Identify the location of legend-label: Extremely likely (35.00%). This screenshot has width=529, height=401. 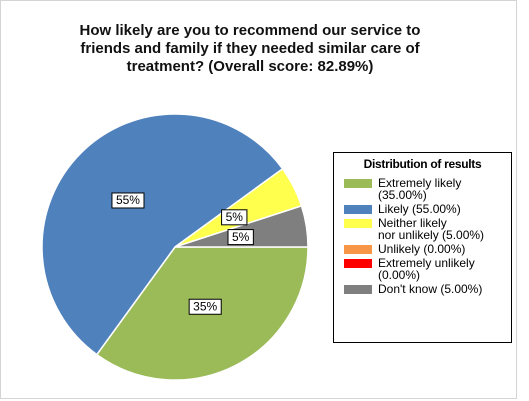
(420, 189).